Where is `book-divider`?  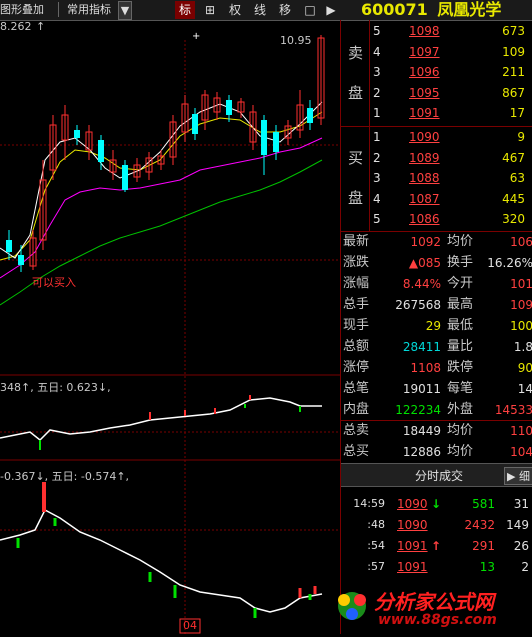
book-divider is located at coordinates (436, 126).